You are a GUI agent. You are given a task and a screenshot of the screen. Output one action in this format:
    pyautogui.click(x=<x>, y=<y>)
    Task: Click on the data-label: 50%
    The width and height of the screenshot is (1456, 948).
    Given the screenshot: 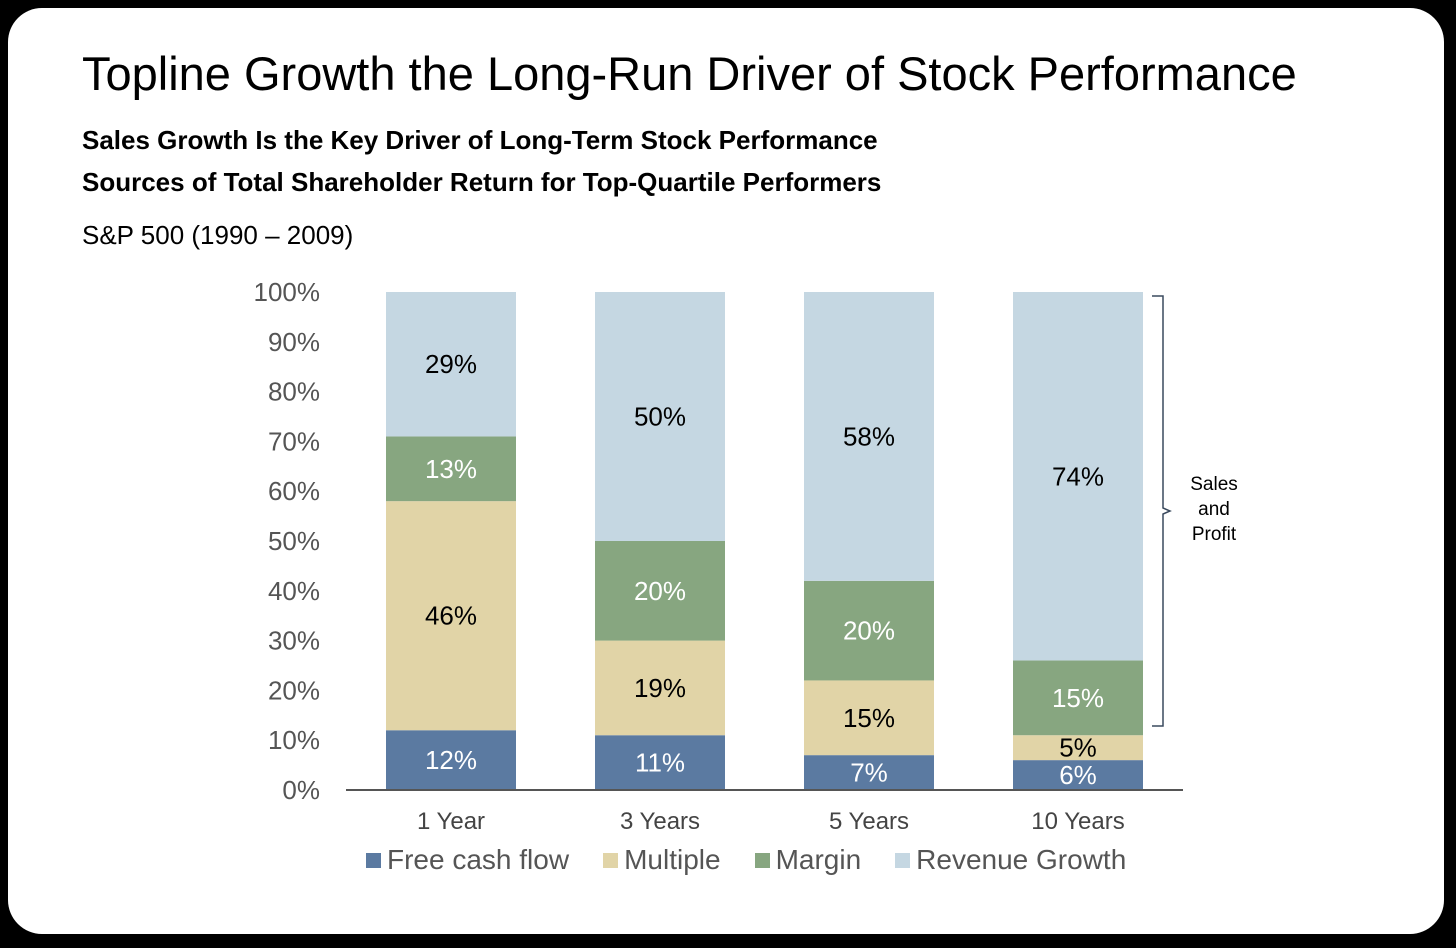 What is the action you would take?
    pyautogui.click(x=660, y=417)
    